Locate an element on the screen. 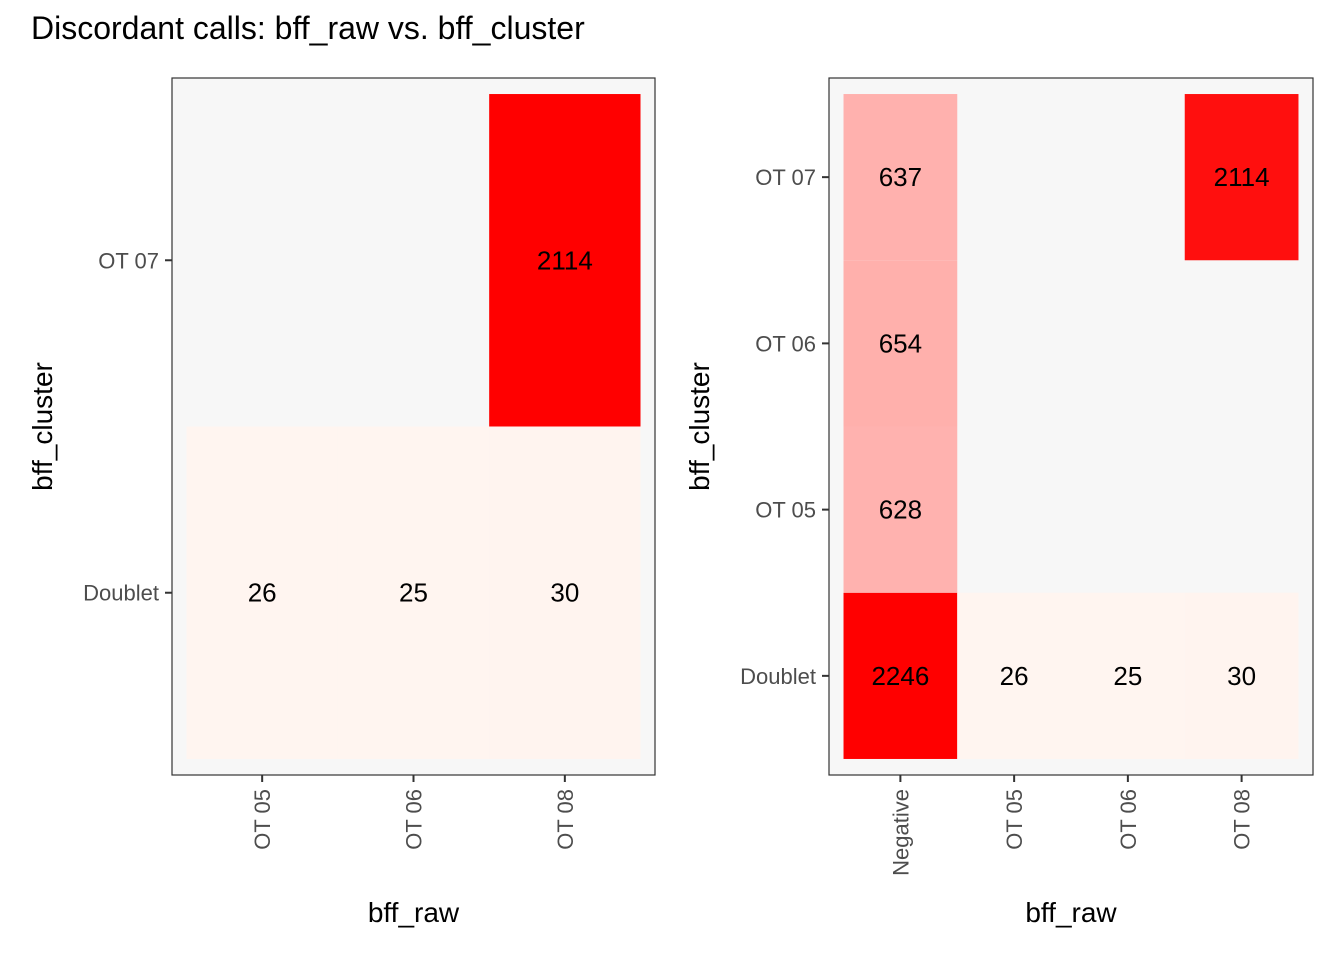 The image size is (1344, 960). x-tick-label: Negative is located at coordinates (900, 832).